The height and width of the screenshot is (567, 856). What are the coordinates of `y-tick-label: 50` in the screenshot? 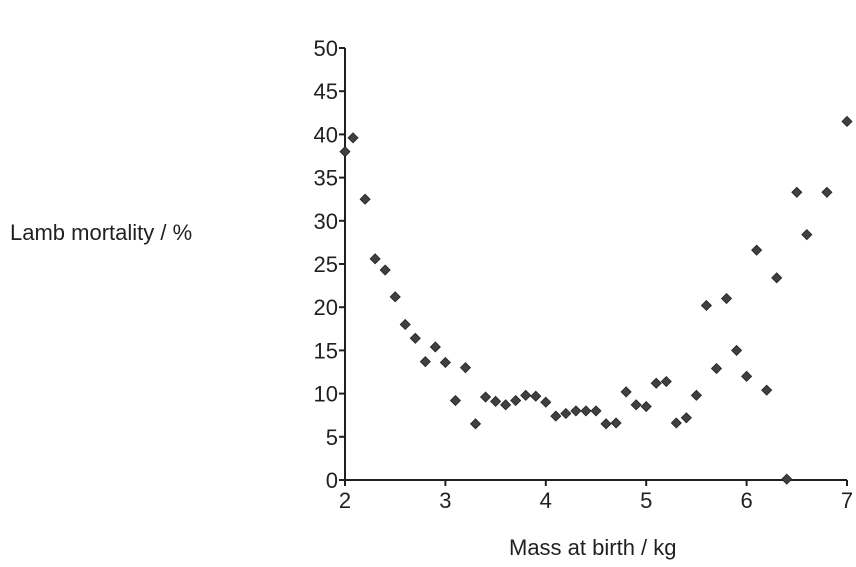 It's located at (326, 48).